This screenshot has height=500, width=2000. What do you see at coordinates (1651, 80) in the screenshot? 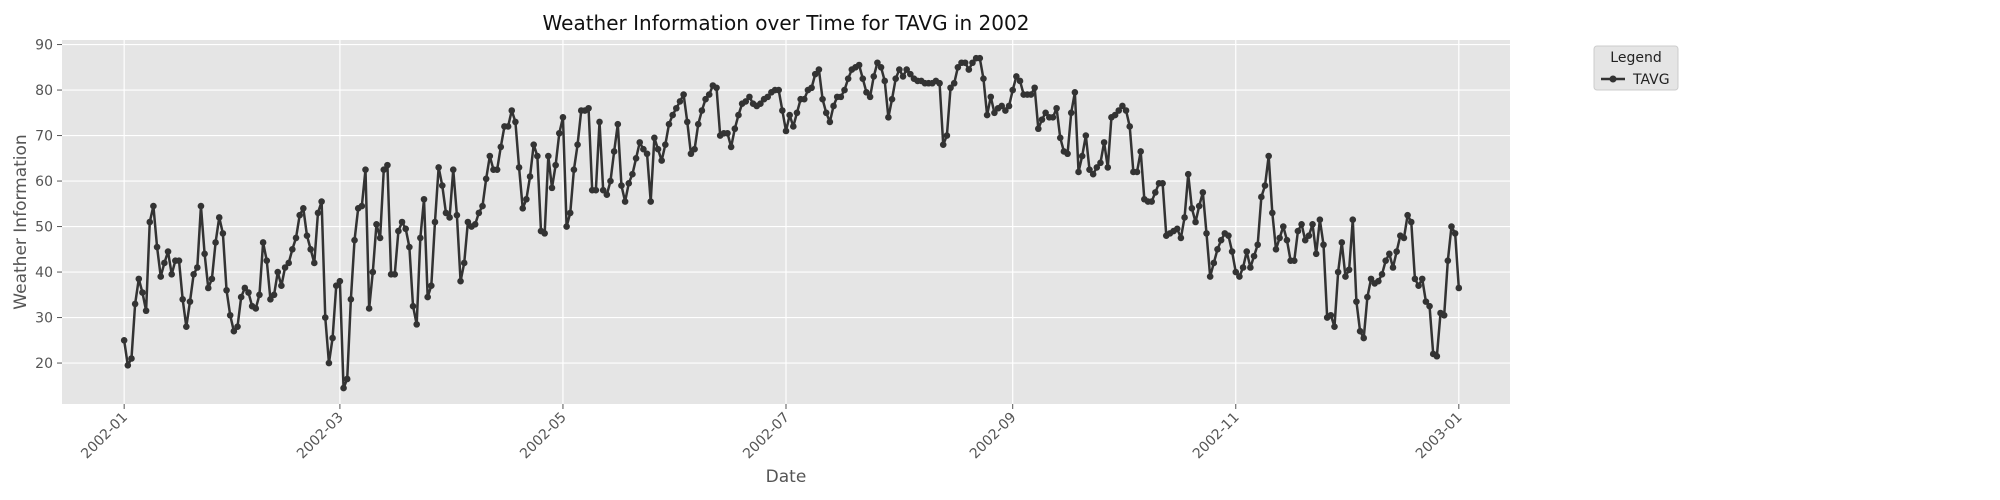
I see `legend-item-label: TAVG` at bounding box center [1651, 80].